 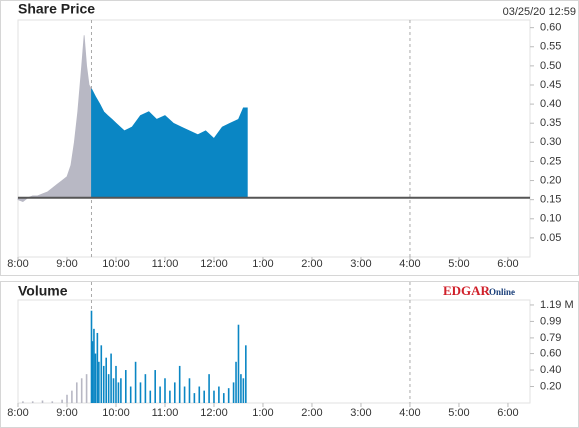 I want to click on y-tick-label: 0.15, so click(x=550, y=200).